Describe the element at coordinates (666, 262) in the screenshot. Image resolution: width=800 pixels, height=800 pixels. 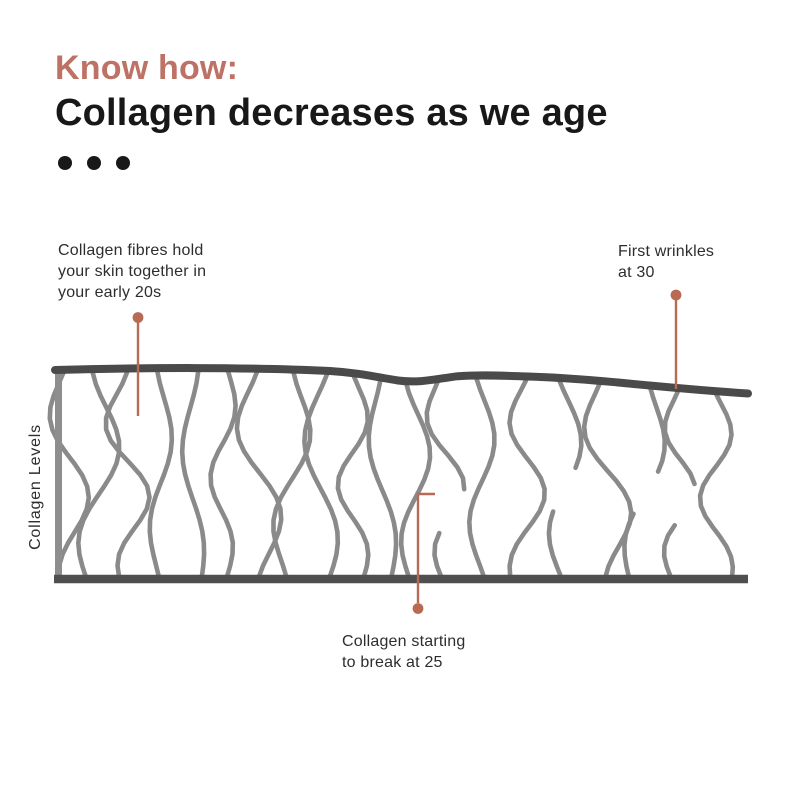
I see `annotation-first-wrinkles: First wrinkles at 30` at that location.